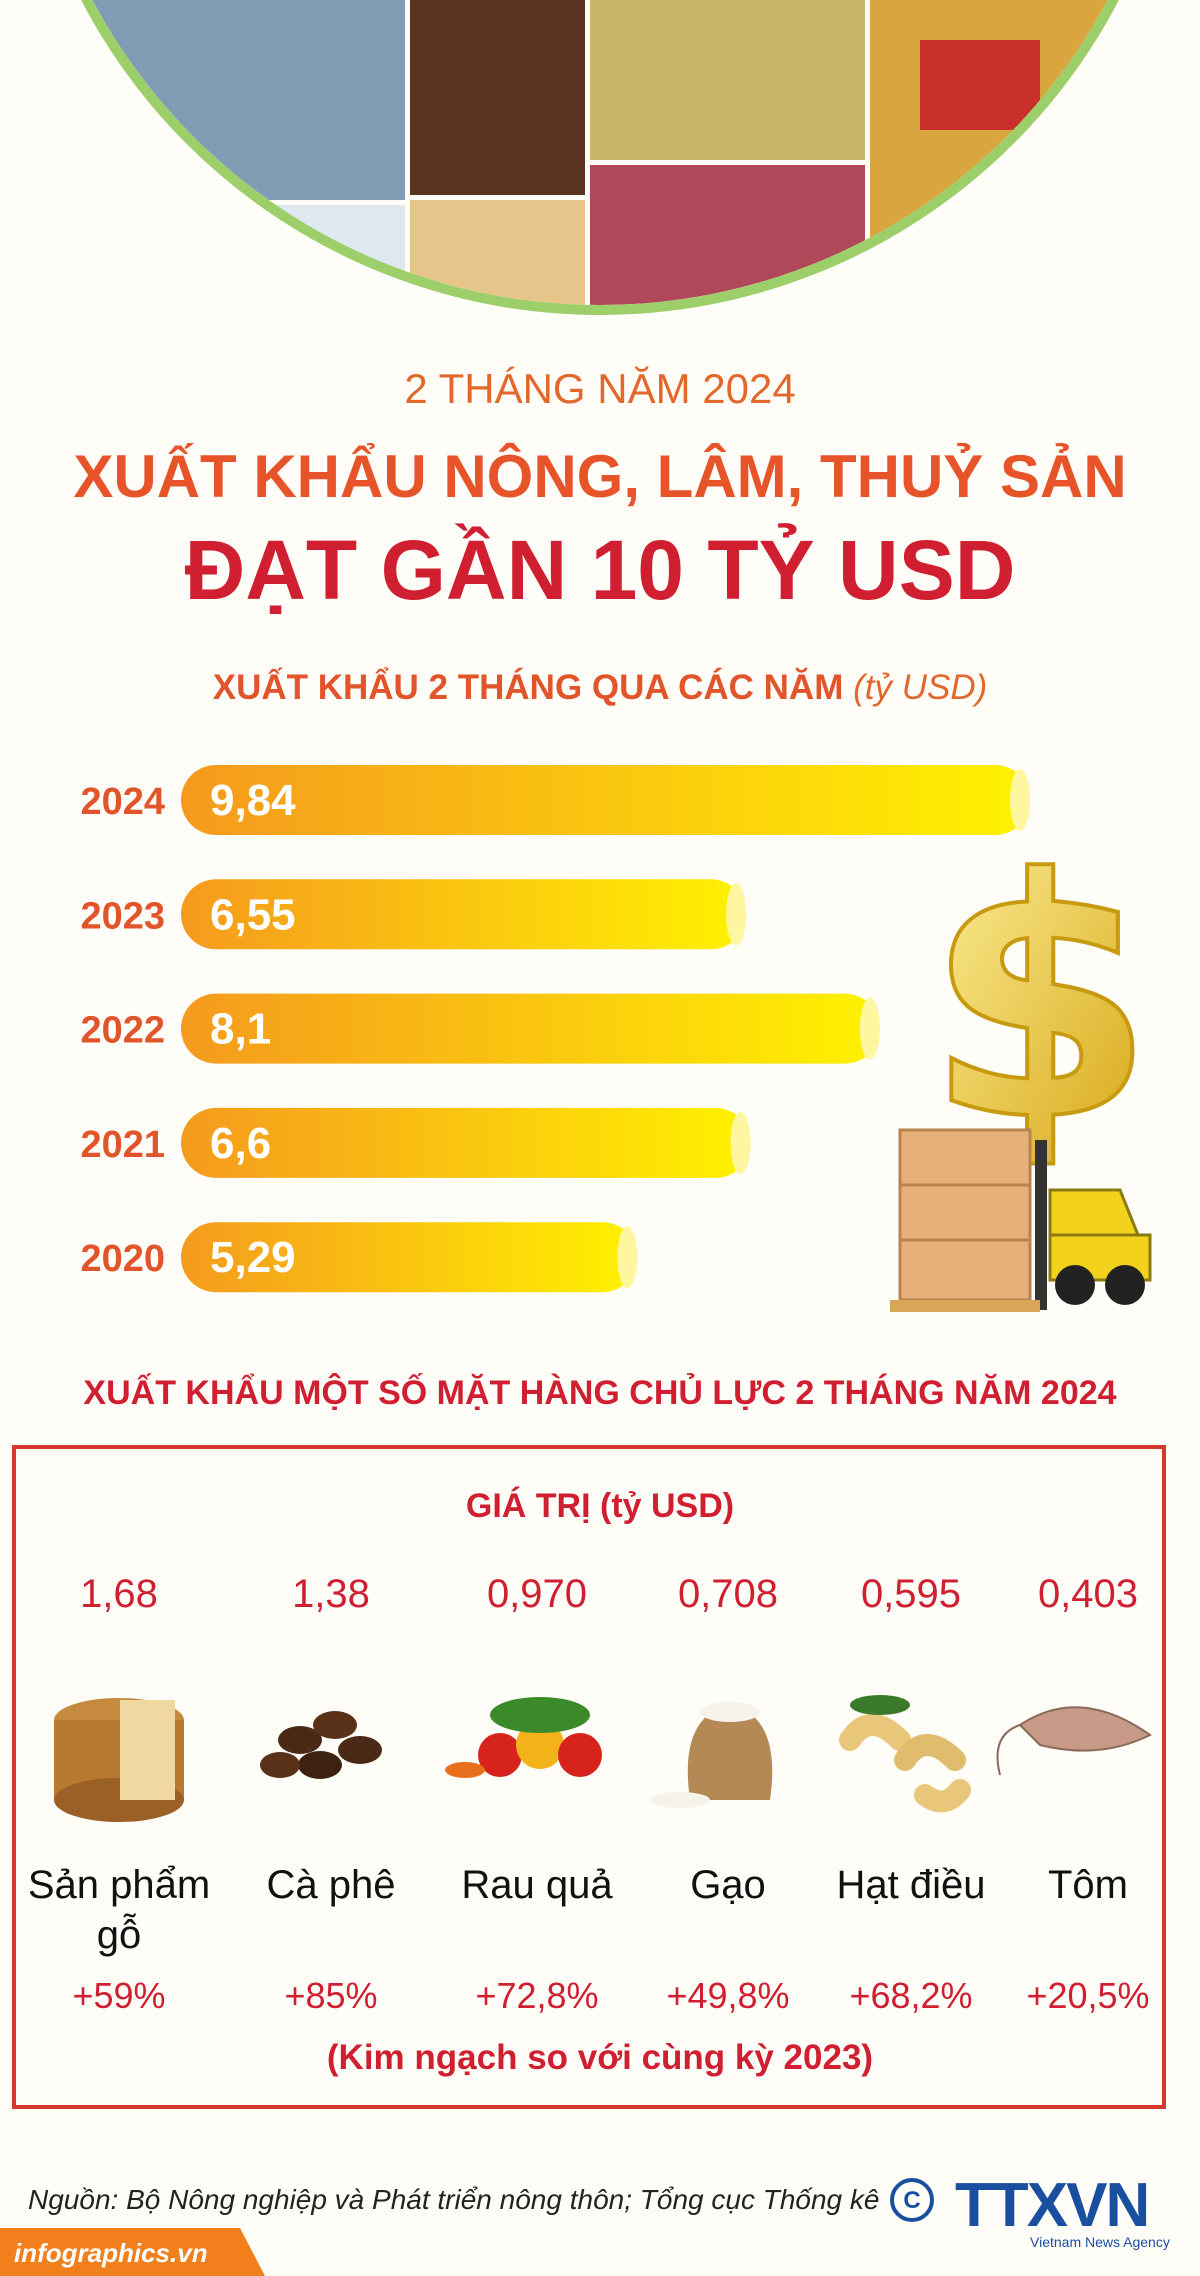 The image size is (1200, 2276). I want to click on product-name: Tôm, so click(1088, 1885).